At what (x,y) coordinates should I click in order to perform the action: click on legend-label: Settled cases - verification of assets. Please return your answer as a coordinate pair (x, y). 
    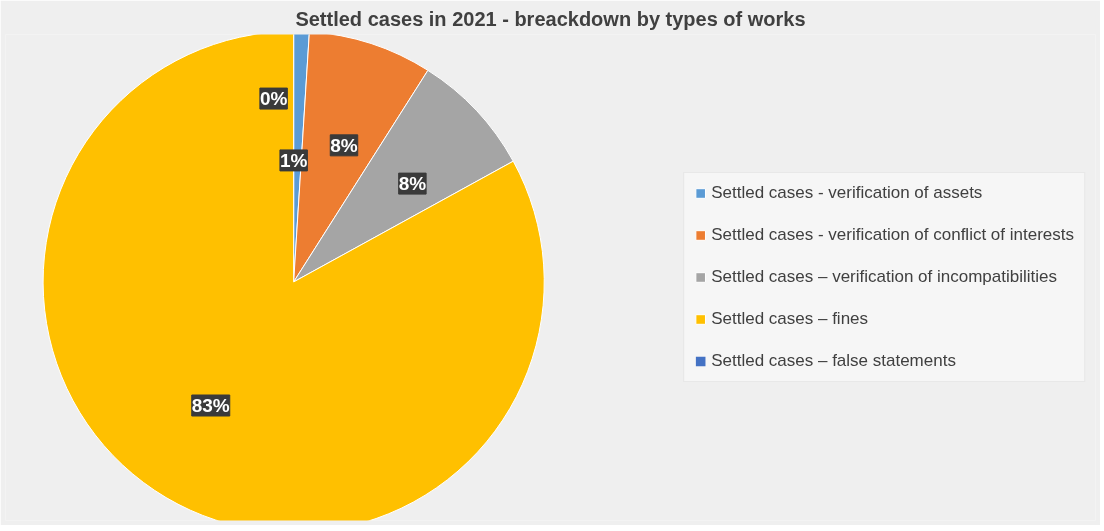
    Looking at the image, I should click on (847, 193).